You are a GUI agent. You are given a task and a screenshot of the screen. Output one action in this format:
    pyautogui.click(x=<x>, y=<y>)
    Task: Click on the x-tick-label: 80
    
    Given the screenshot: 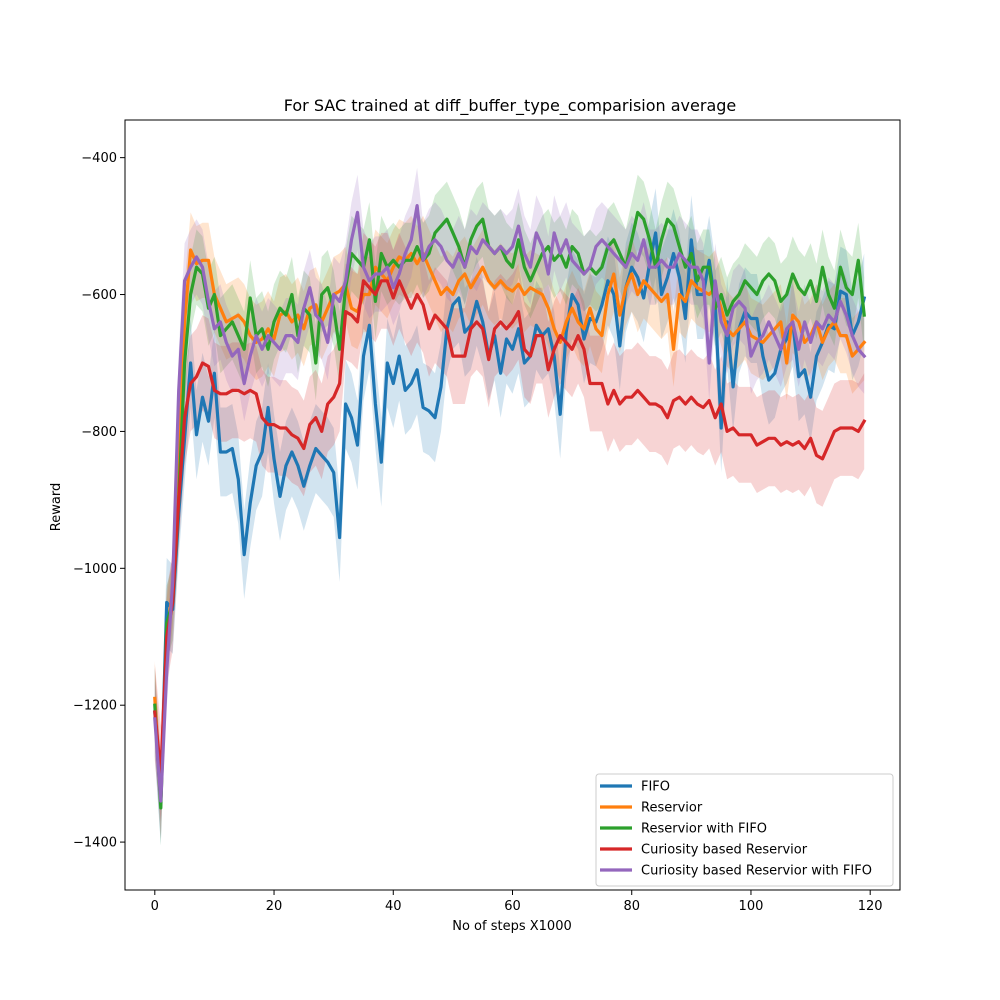 What is the action you would take?
    pyautogui.click(x=631, y=906)
    